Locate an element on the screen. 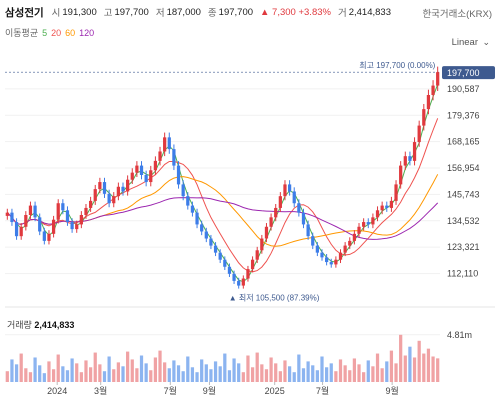 This screenshot has width=500, height=400. moving-average-legend: 이동평균 5 20 60 120 is located at coordinates (51, 32).